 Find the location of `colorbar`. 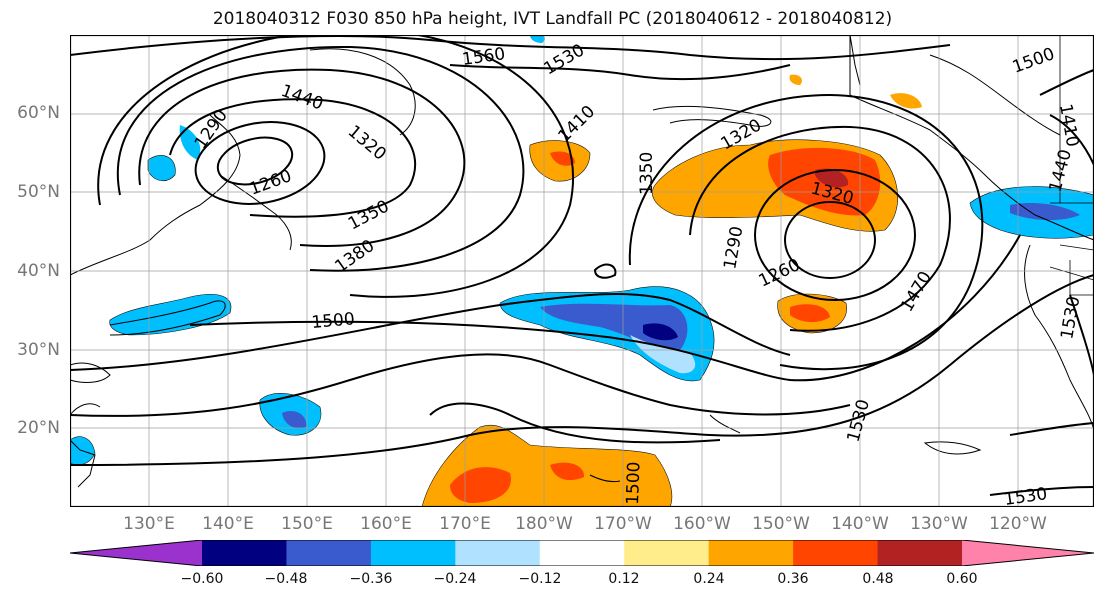

colorbar is located at coordinates (582, 553).